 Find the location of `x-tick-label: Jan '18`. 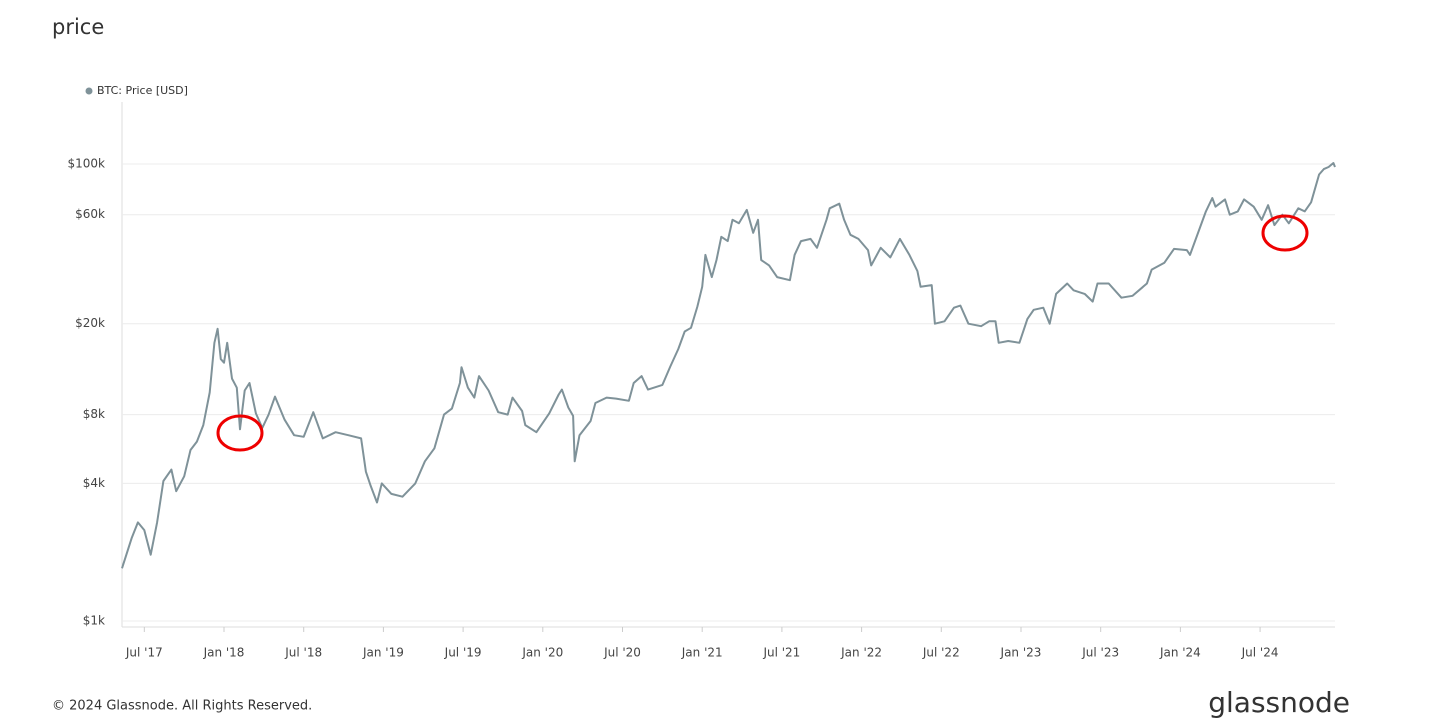

x-tick-label: Jan '18 is located at coordinates (224, 653).